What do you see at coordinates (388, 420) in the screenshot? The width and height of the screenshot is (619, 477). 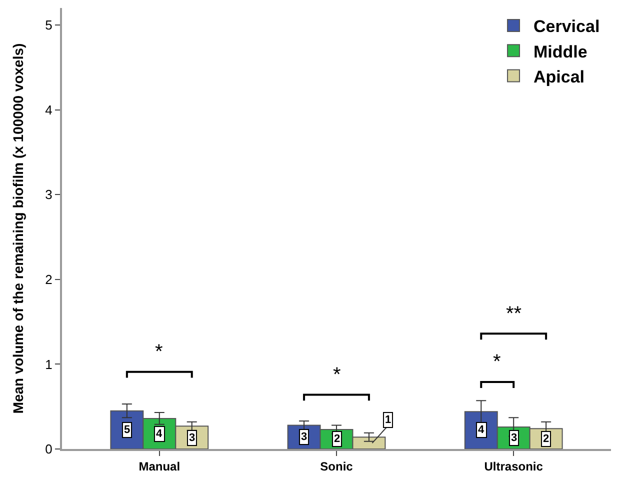 I see `annotation: 1` at bounding box center [388, 420].